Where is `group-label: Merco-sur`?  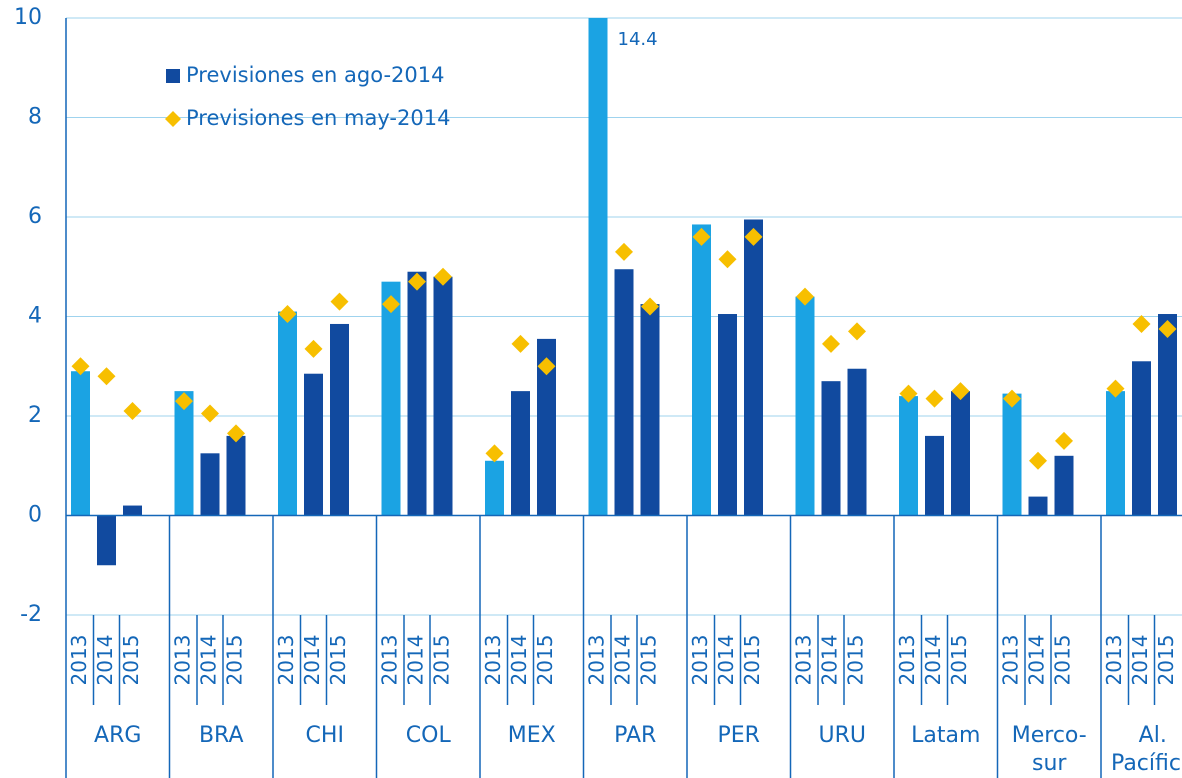 group-label: Merco-sur is located at coordinates (1049, 749).